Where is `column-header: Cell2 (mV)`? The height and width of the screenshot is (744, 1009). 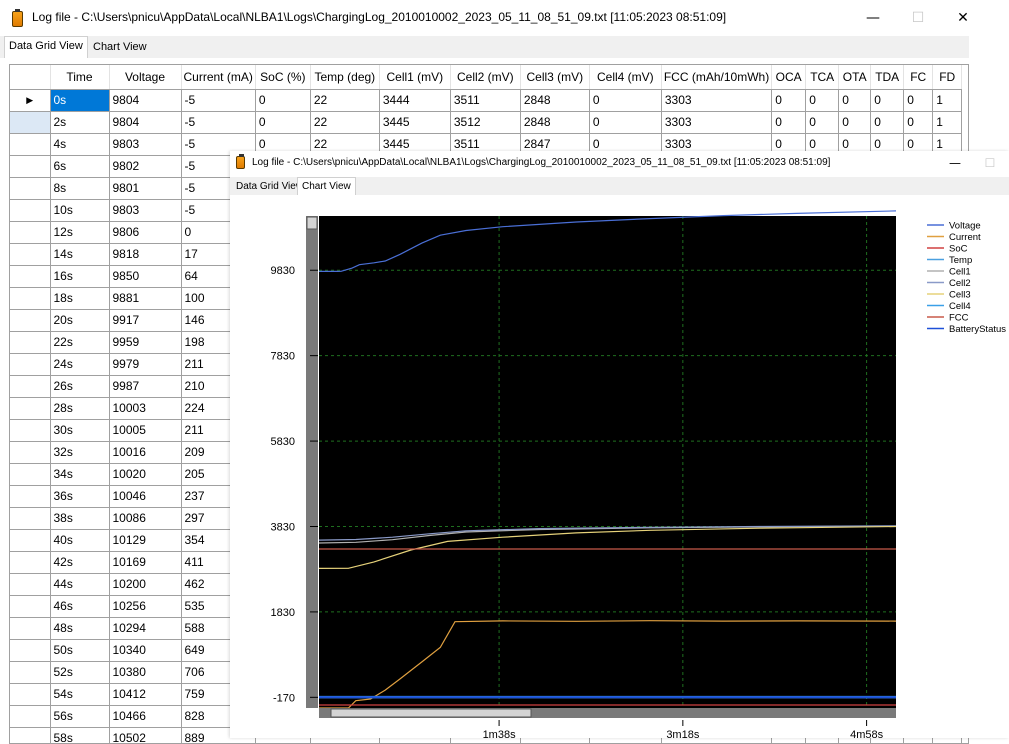 column-header: Cell2 (mV) is located at coordinates (485, 77).